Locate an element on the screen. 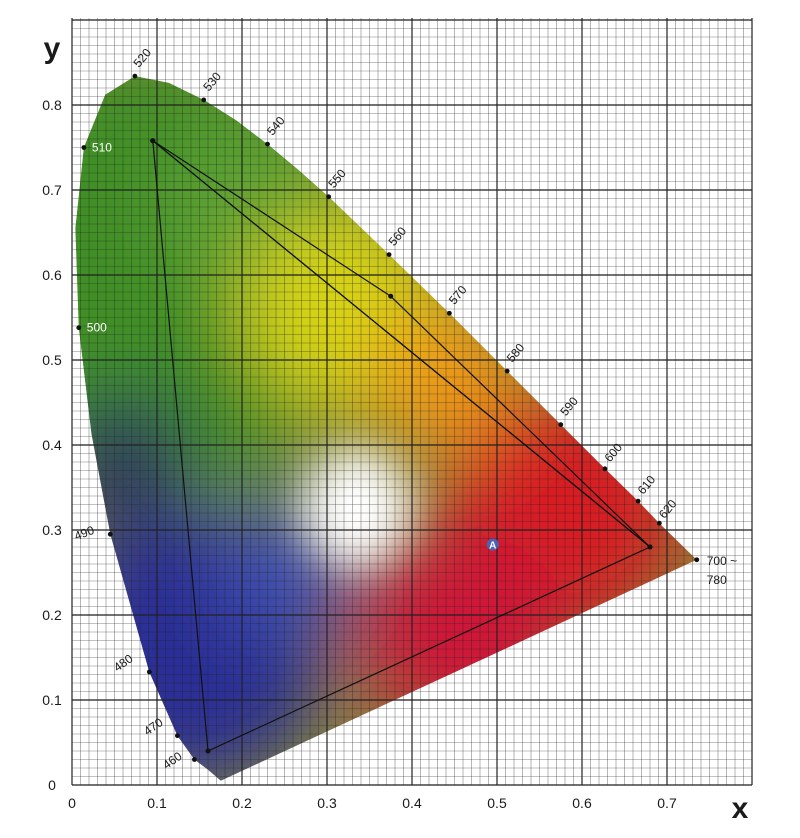 The image size is (800, 838). x-tick-label: 0 is located at coordinates (72, 803).